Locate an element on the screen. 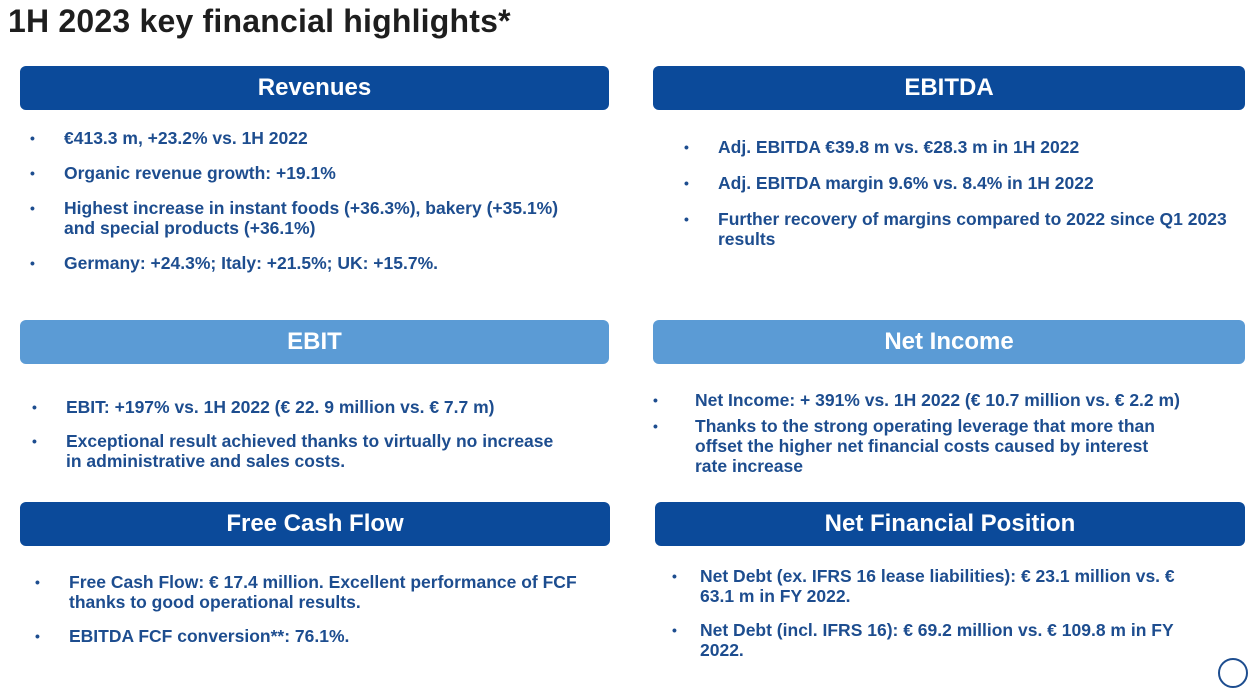 Image resolution: width=1254 pixels, height=688 pixels. corner-circle-icon is located at coordinates (1233, 673).